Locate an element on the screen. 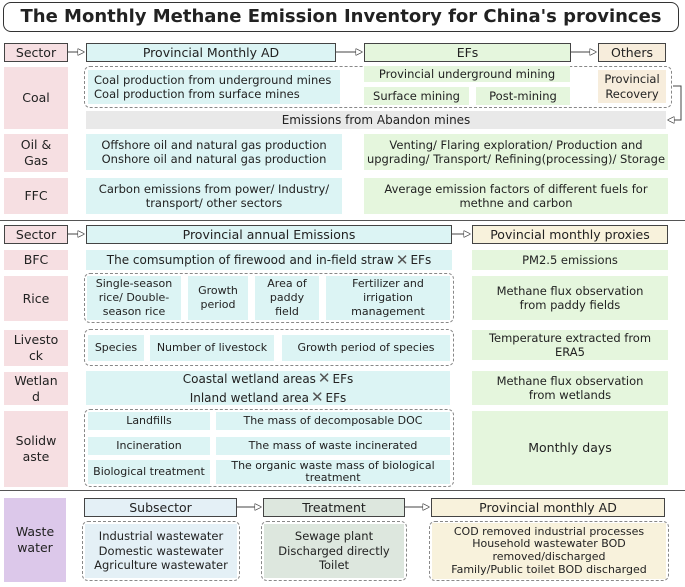 This screenshot has width=685, height=587. coal-ad-surface: Coal production from surface mines is located at coordinates (197, 94).